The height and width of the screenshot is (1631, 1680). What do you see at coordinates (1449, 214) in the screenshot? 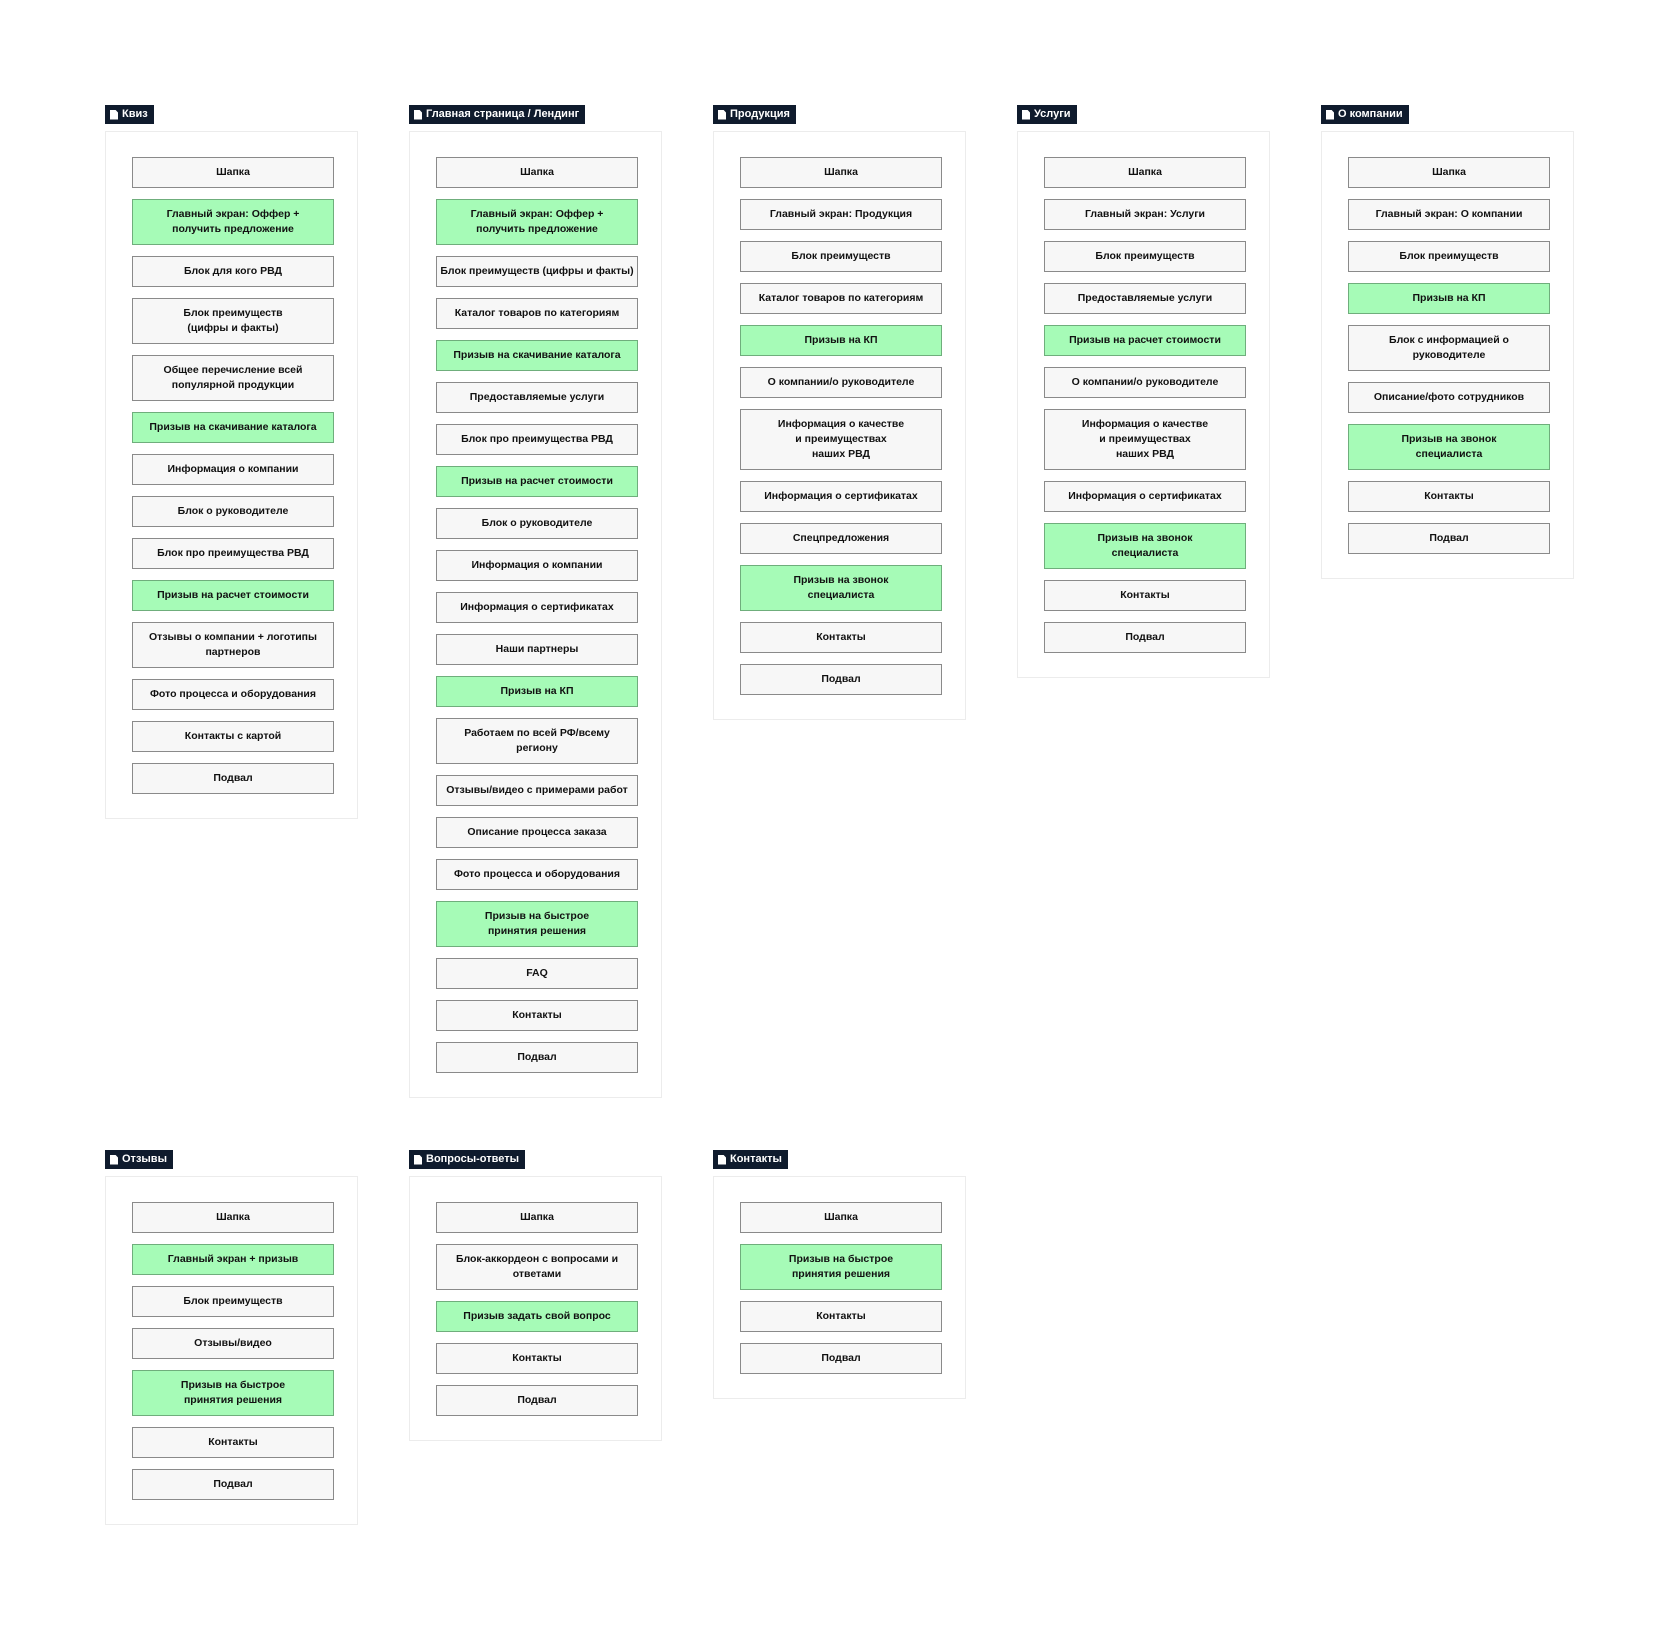
I see `content-block: Главный экран: О компании` at bounding box center [1449, 214].